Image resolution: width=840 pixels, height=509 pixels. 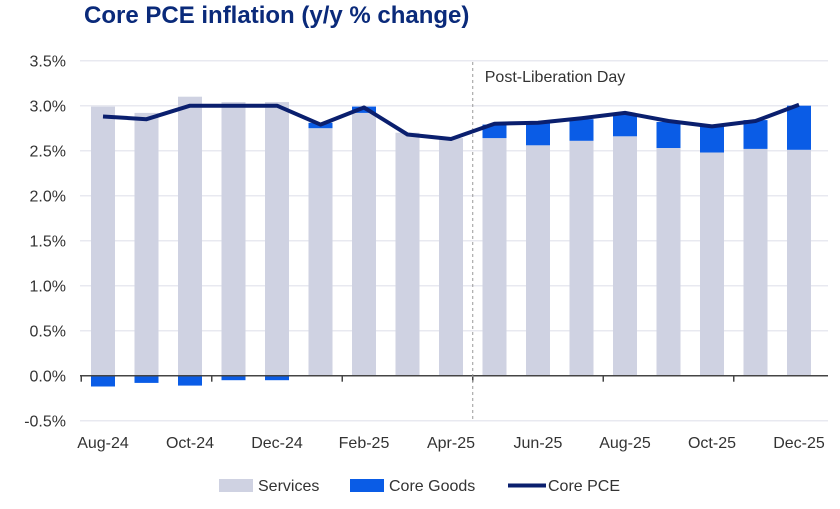 What do you see at coordinates (288, 486) in the screenshot?
I see `legend-label: Services` at bounding box center [288, 486].